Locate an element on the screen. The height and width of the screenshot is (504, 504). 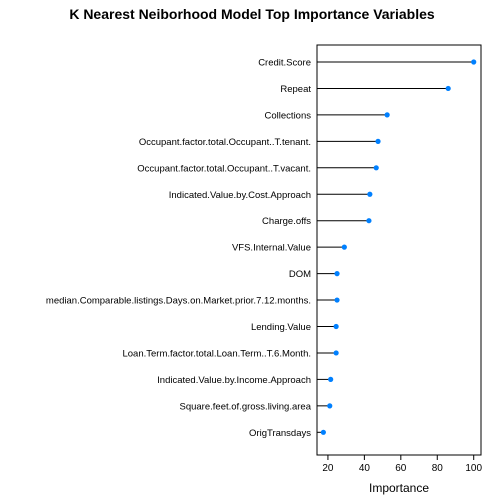
category-label: Square.feet.of.gross.living.area is located at coordinates (246, 406).